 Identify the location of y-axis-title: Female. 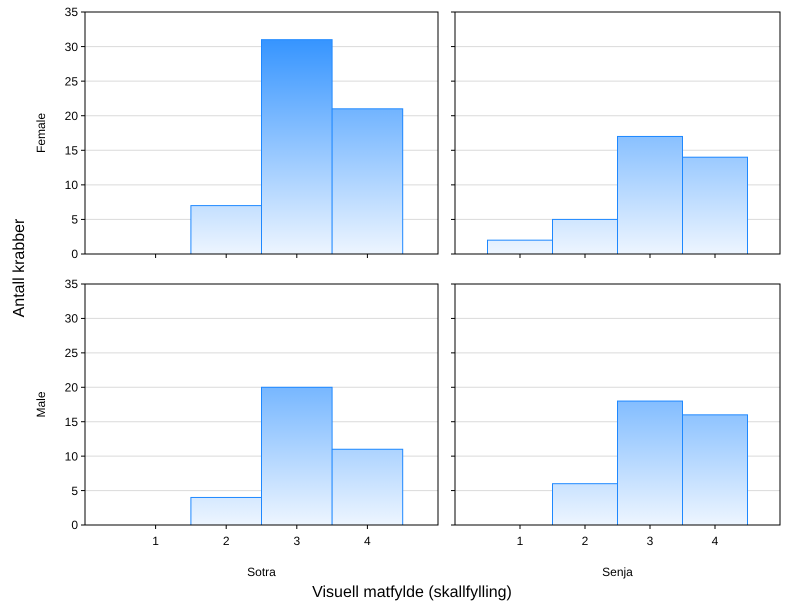
(41, 133).